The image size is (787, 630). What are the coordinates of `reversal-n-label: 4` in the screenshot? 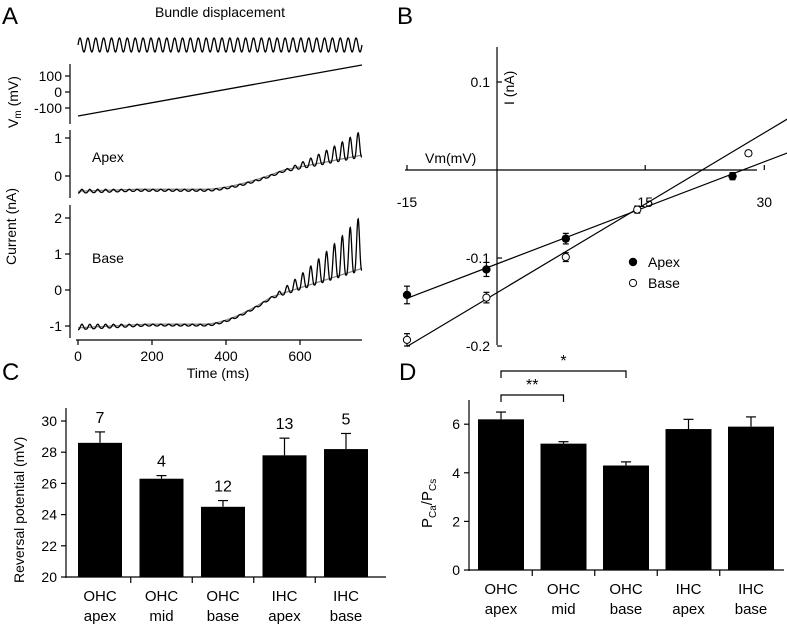 It's located at (161, 462).